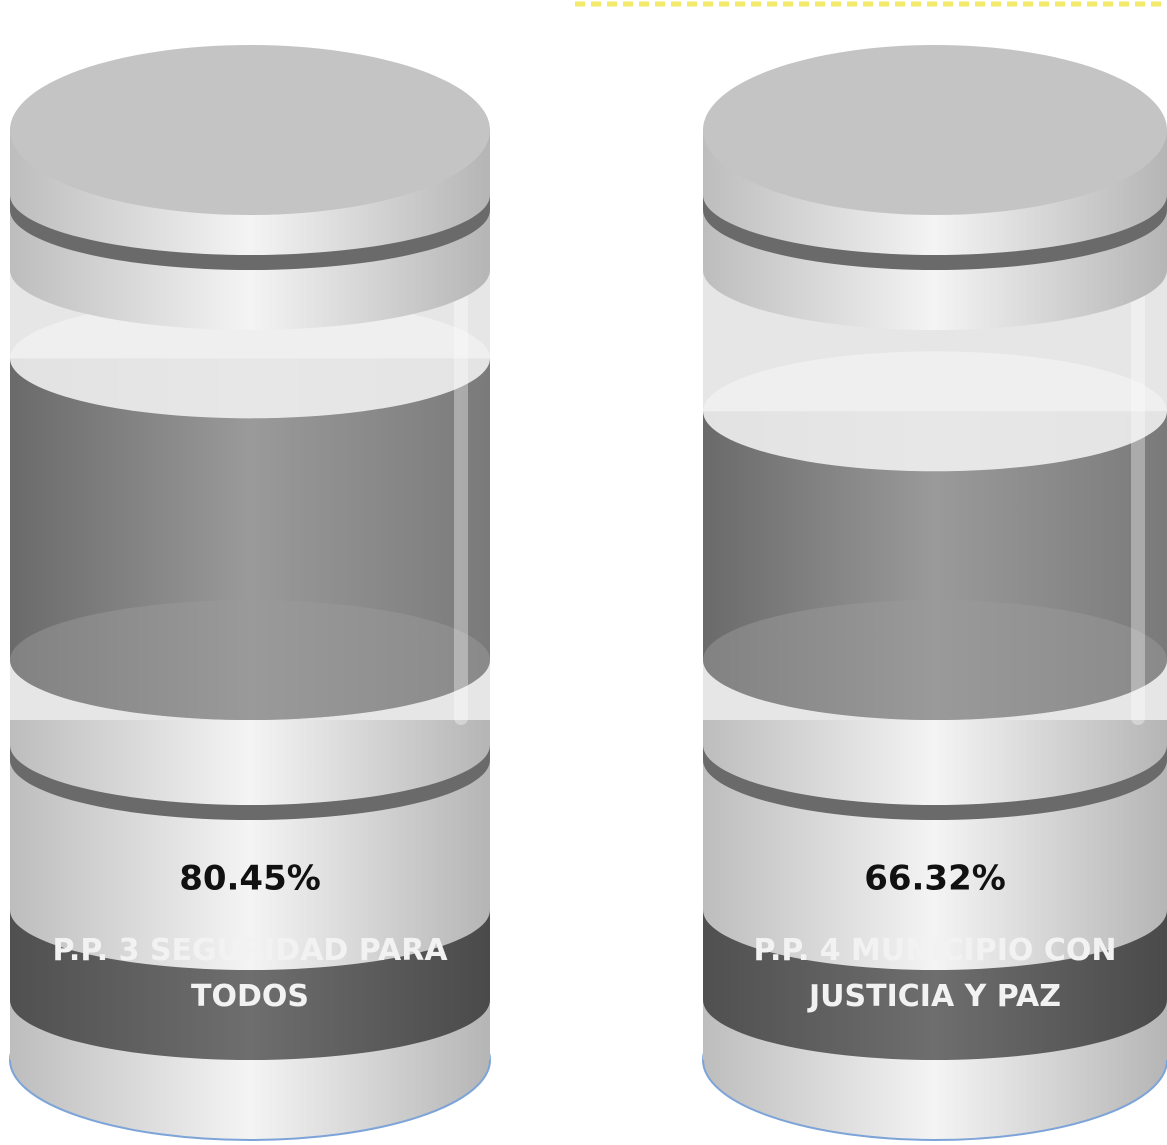  What do you see at coordinates (250, 879) in the screenshot?
I see `value-label: 80.45%` at bounding box center [250, 879].